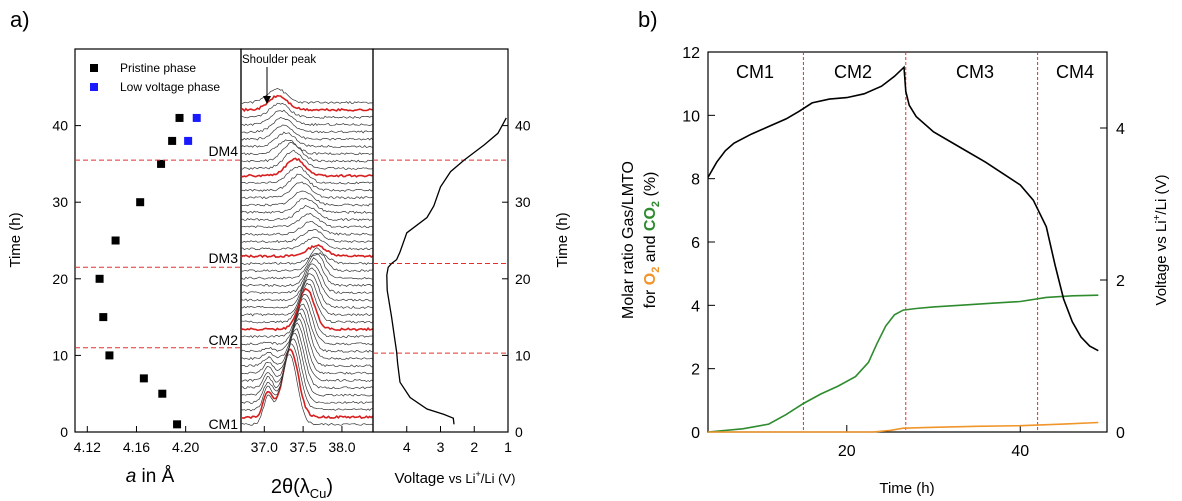 This screenshot has height=501, width=1182. Describe the element at coordinates (15, 239) in the screenshot. I see `lattice-y-label: Time (h)` at that location.